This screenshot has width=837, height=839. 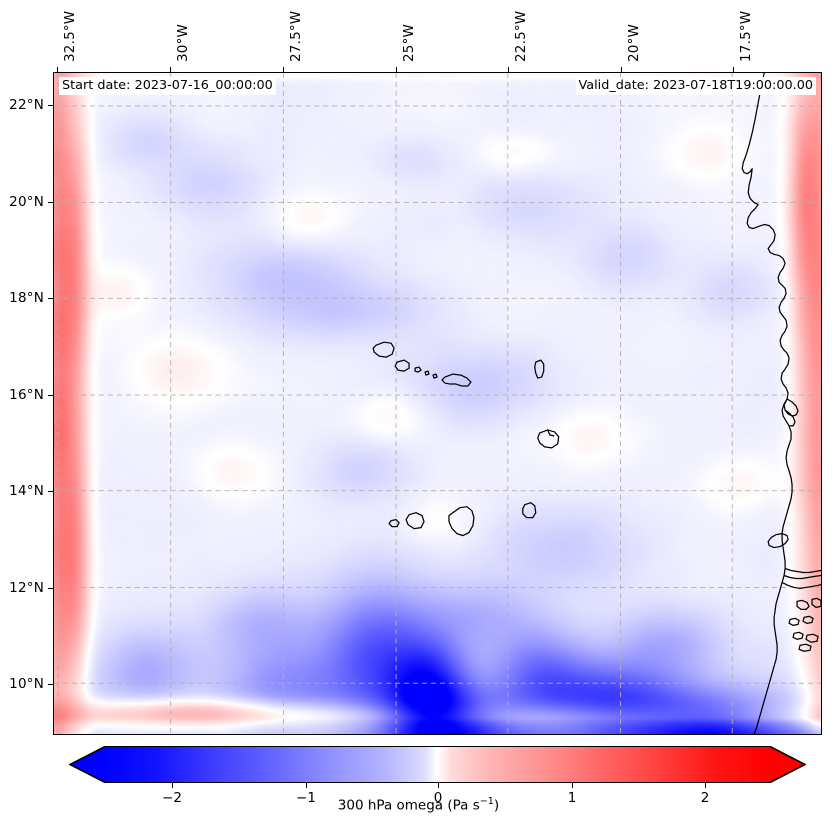 I want to click on lat-tick-label-0: 22°N, so click(x=26, y=105).